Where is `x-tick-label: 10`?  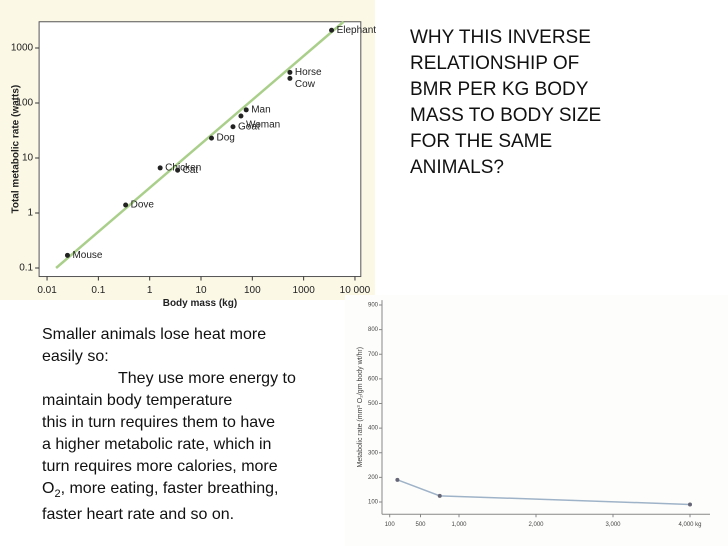 x-tick-label: 10 is located at coordinates (201, 290).